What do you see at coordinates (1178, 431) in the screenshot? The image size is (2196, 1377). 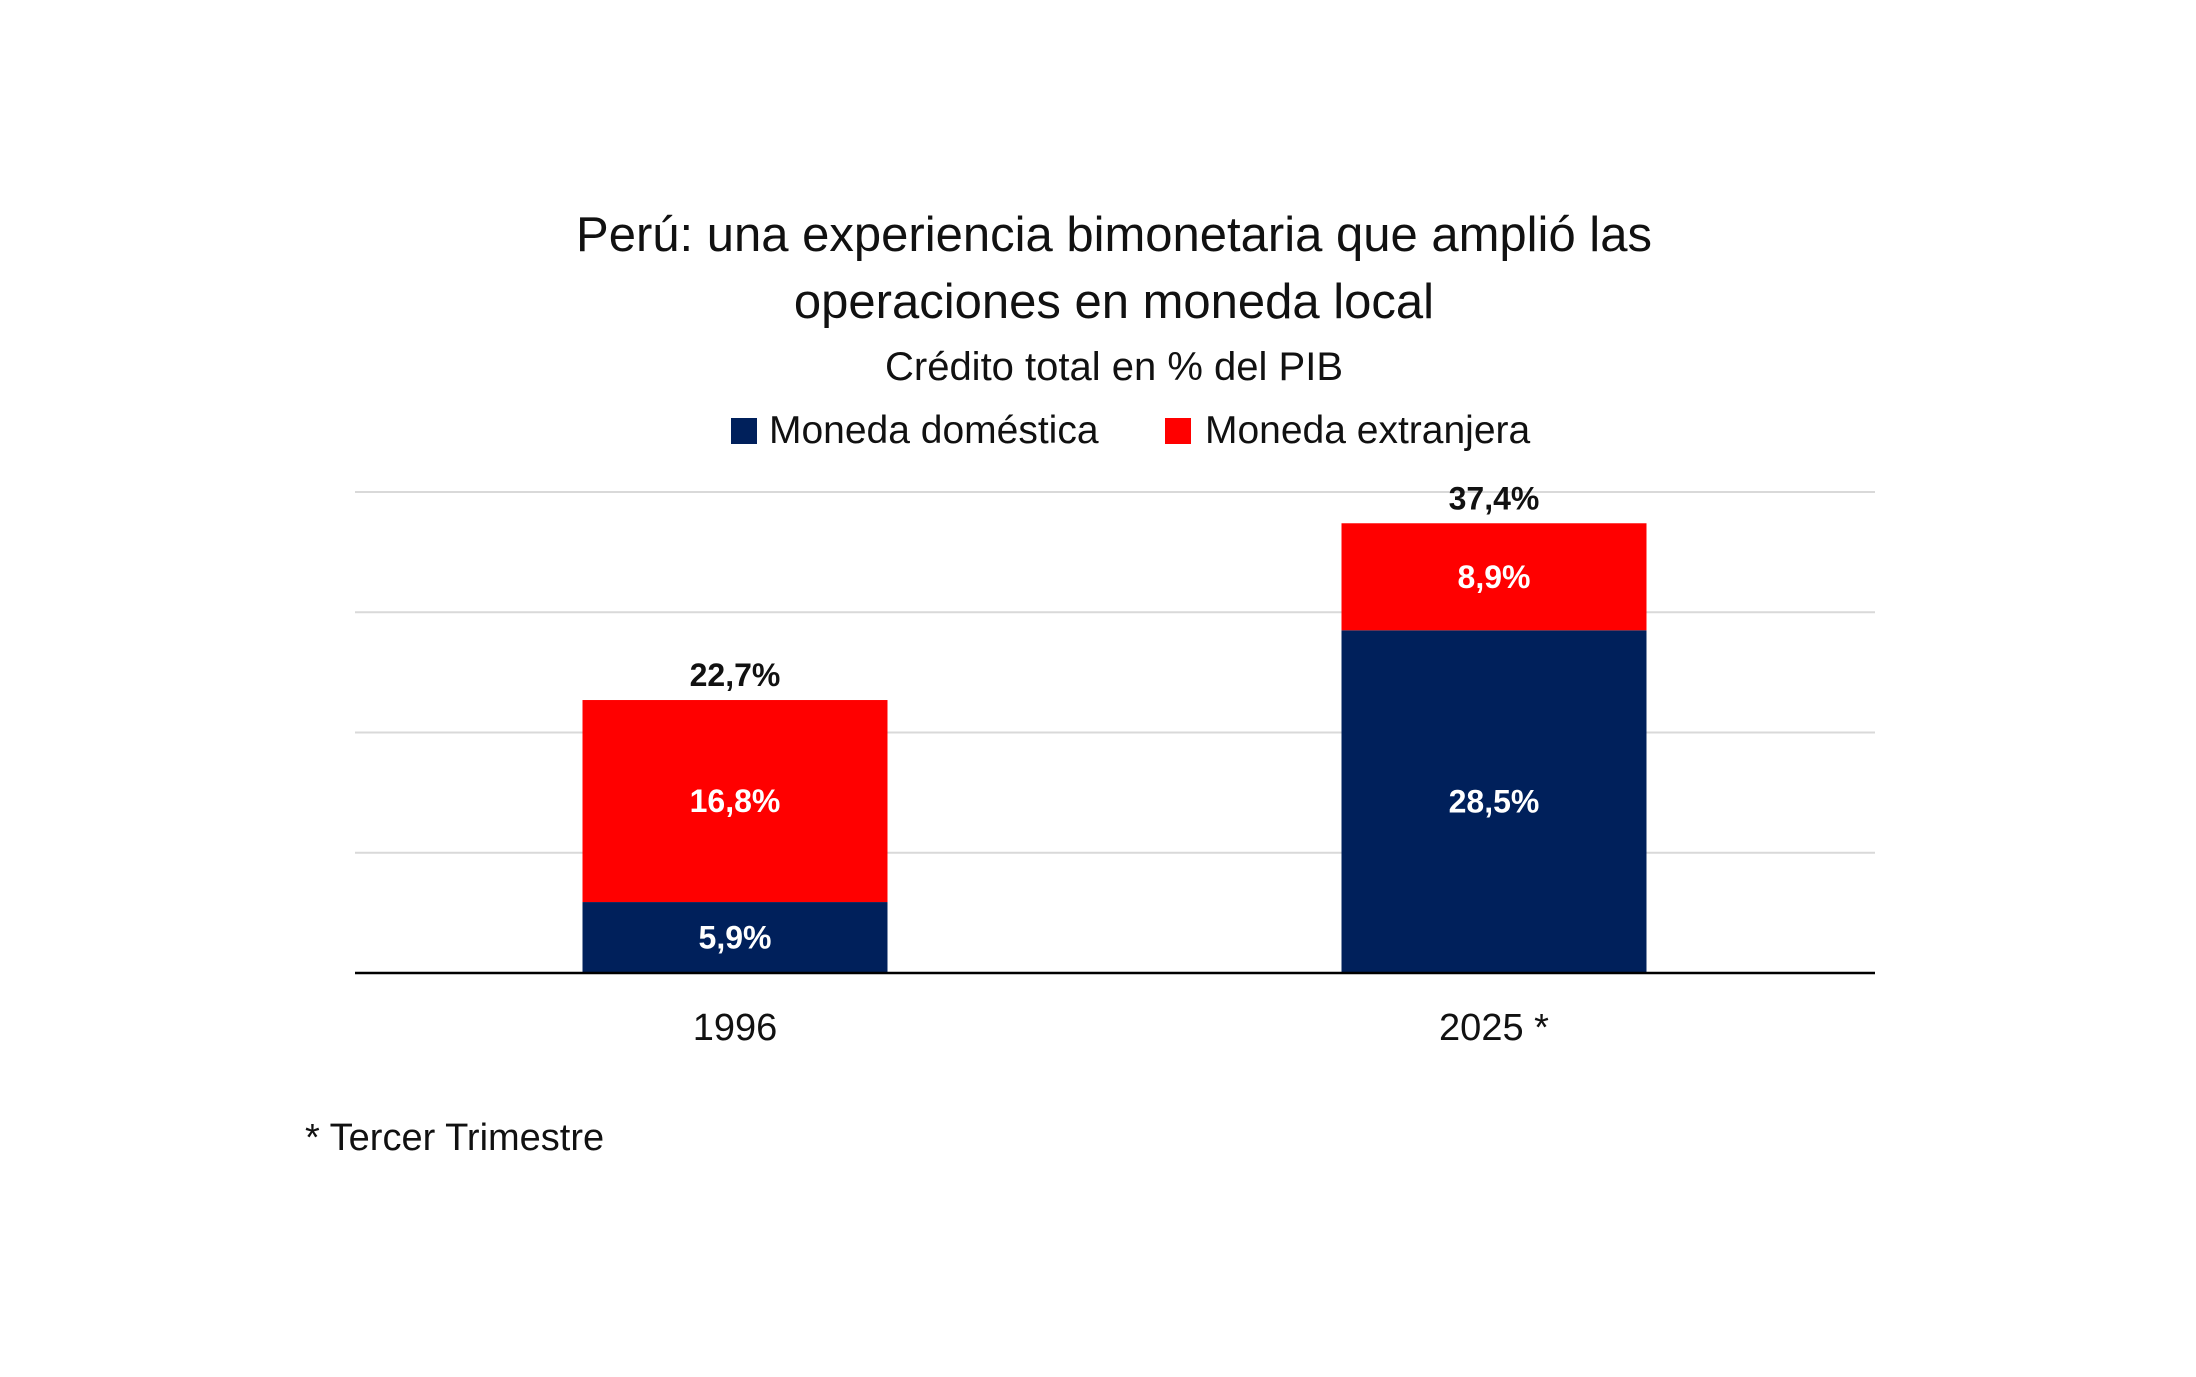 I see `legend-swatch-moneda-extranjera` at bounding box center [1178, 431].